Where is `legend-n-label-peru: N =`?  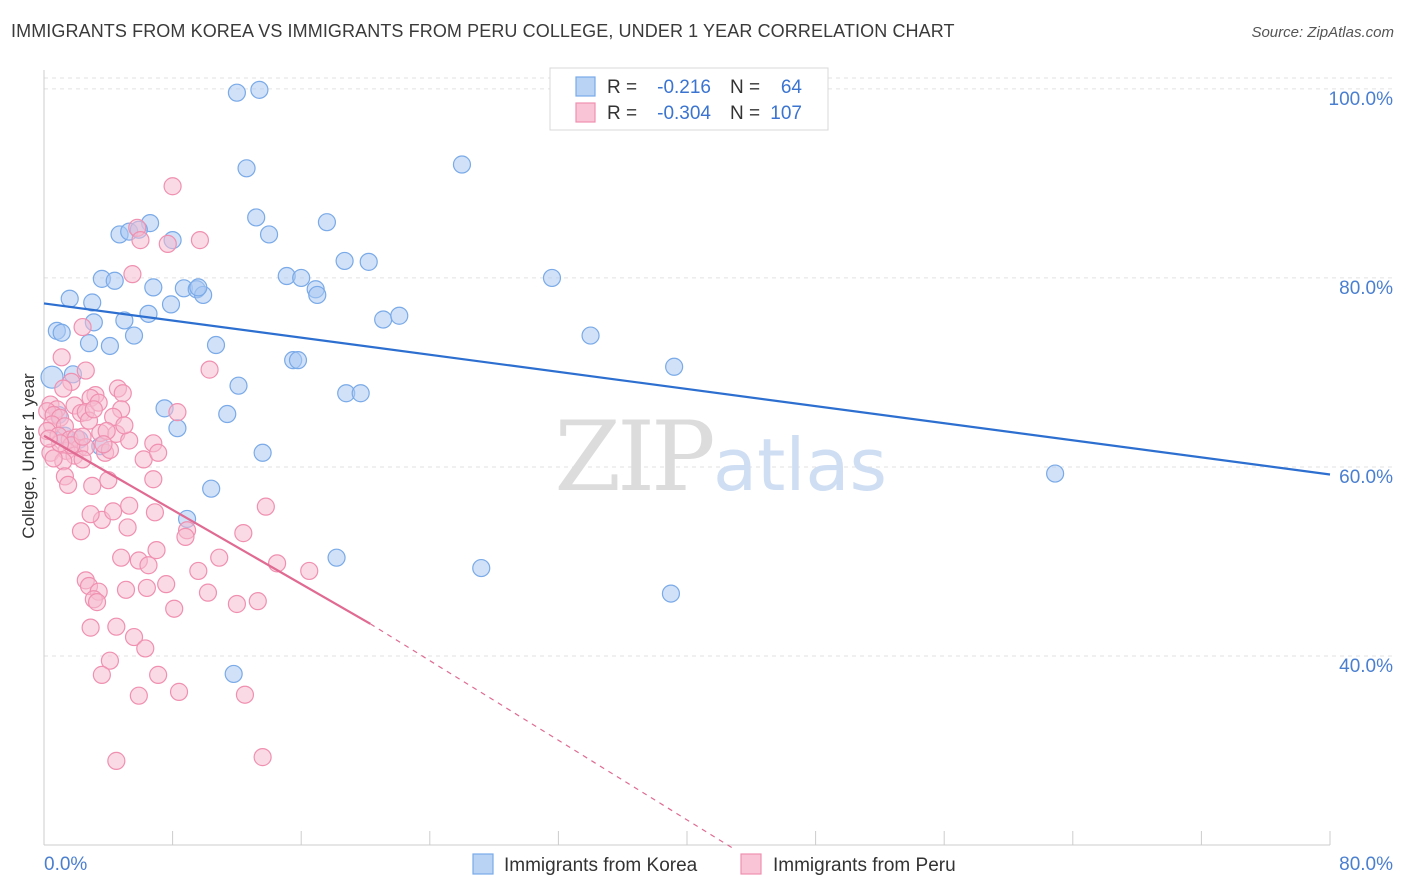 legend-n-label-peru: N = is located at coordinates (745, 113).